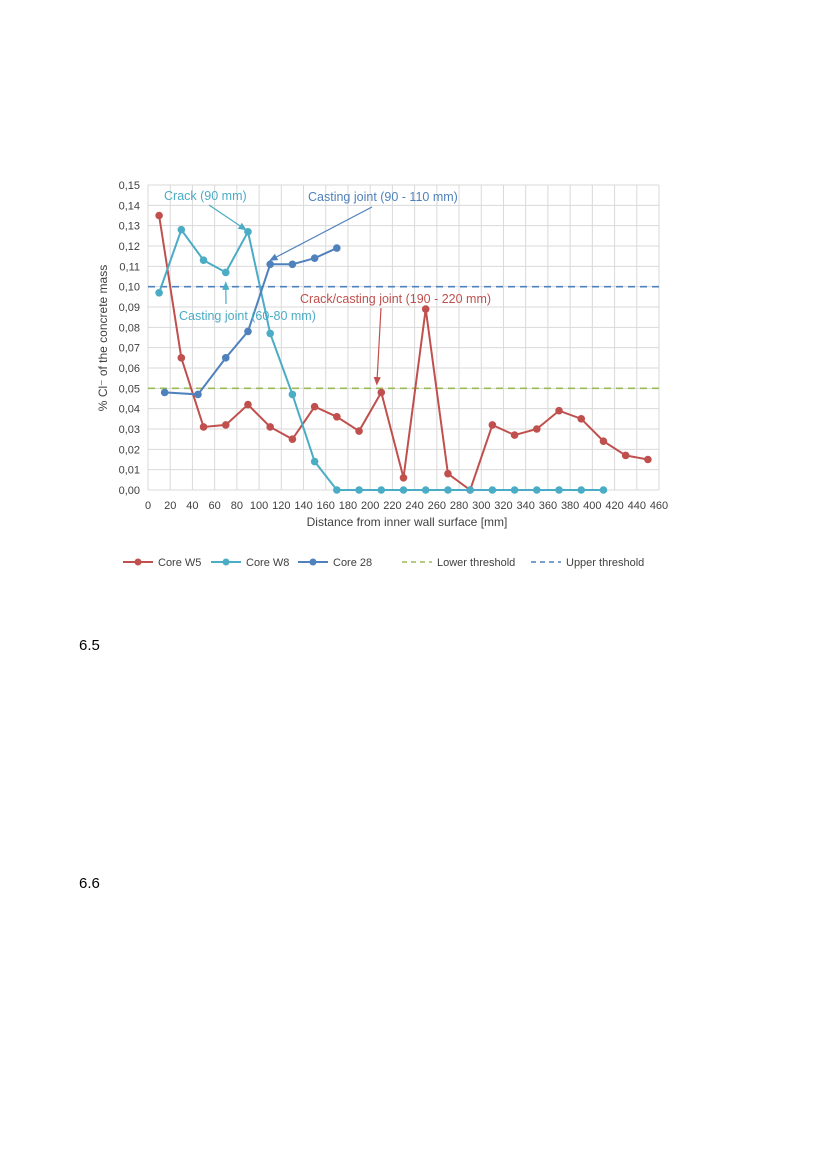 This screenshot has width=827, height=1169. Describe the element at coordinates (129, 288) in the screenshot. I see `y-tick-label: 0,10` at that location.